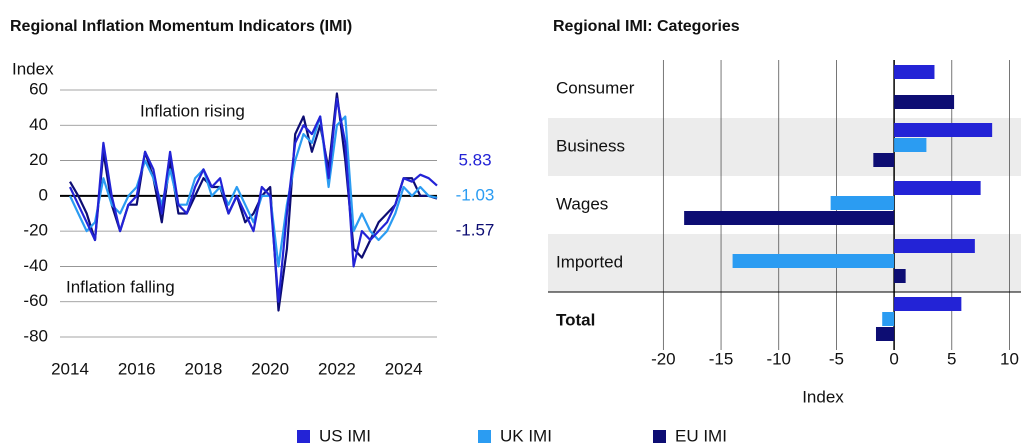 This screenshot has height=445, width=1021. Describe the element at coordinates (38, 159) in the screenshot. I see `y-tick-label: 20` at that location.